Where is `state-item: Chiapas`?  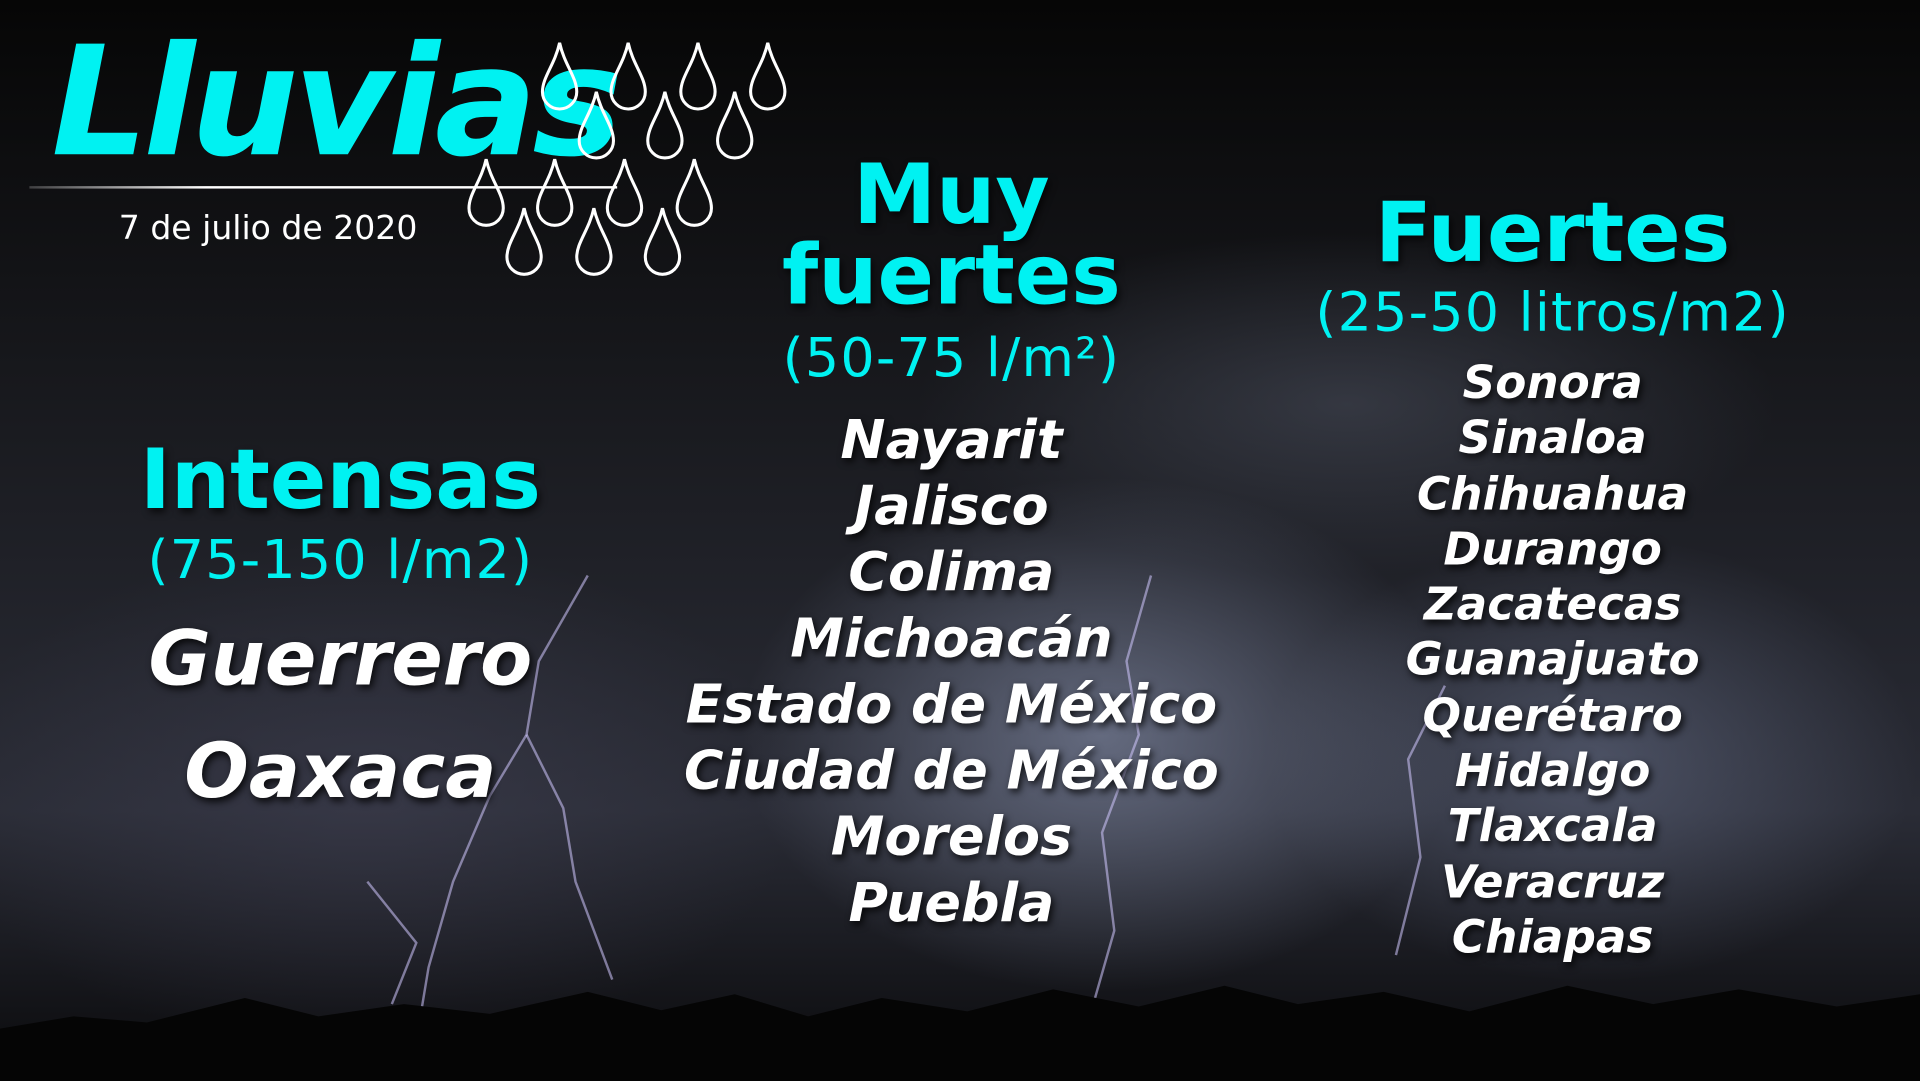 state-item: Chiapas is located at coordinates (1552, 937).